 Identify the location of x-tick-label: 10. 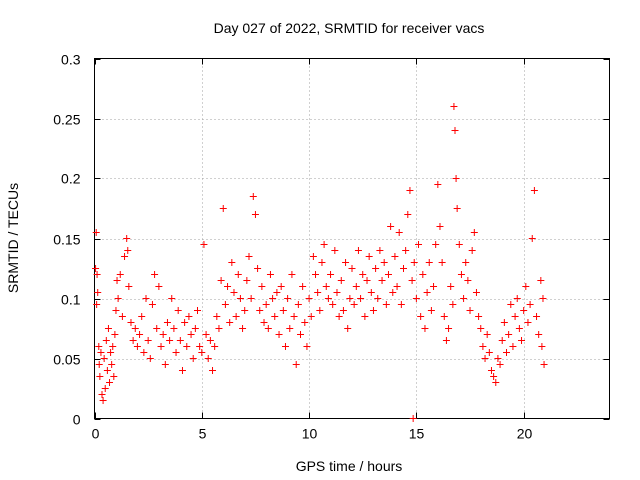
(310, 434).